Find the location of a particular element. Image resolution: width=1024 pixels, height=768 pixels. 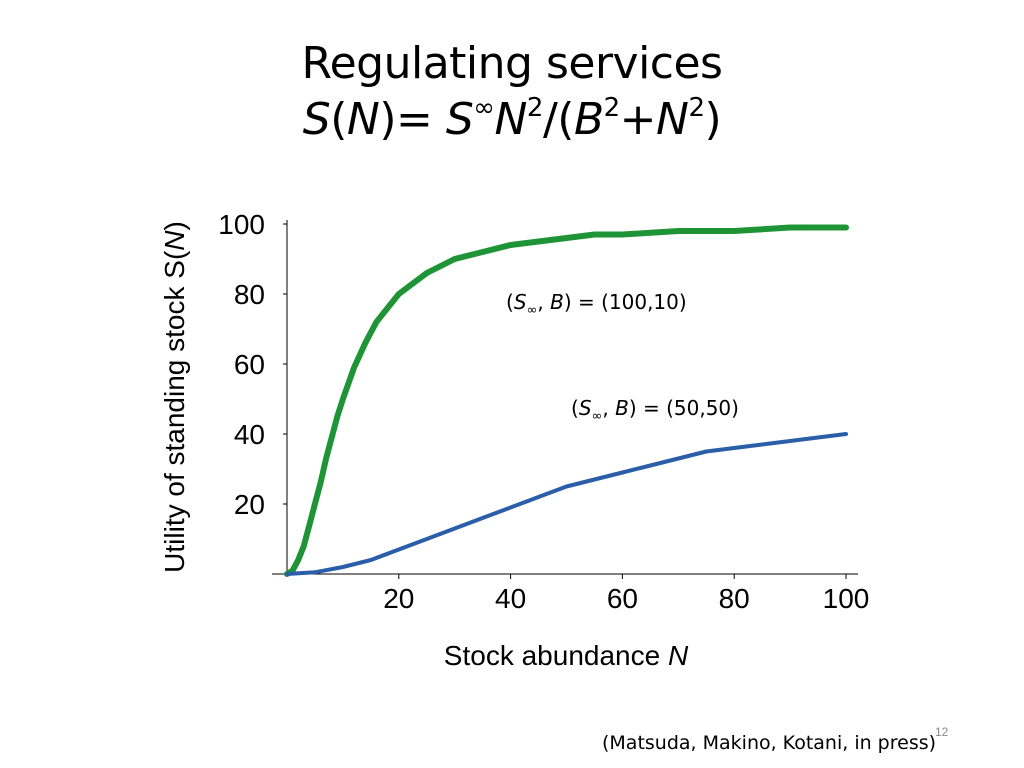

annotation-blue-curve: (S∞, B) = (50,50) is located at coordinates (655, 410).